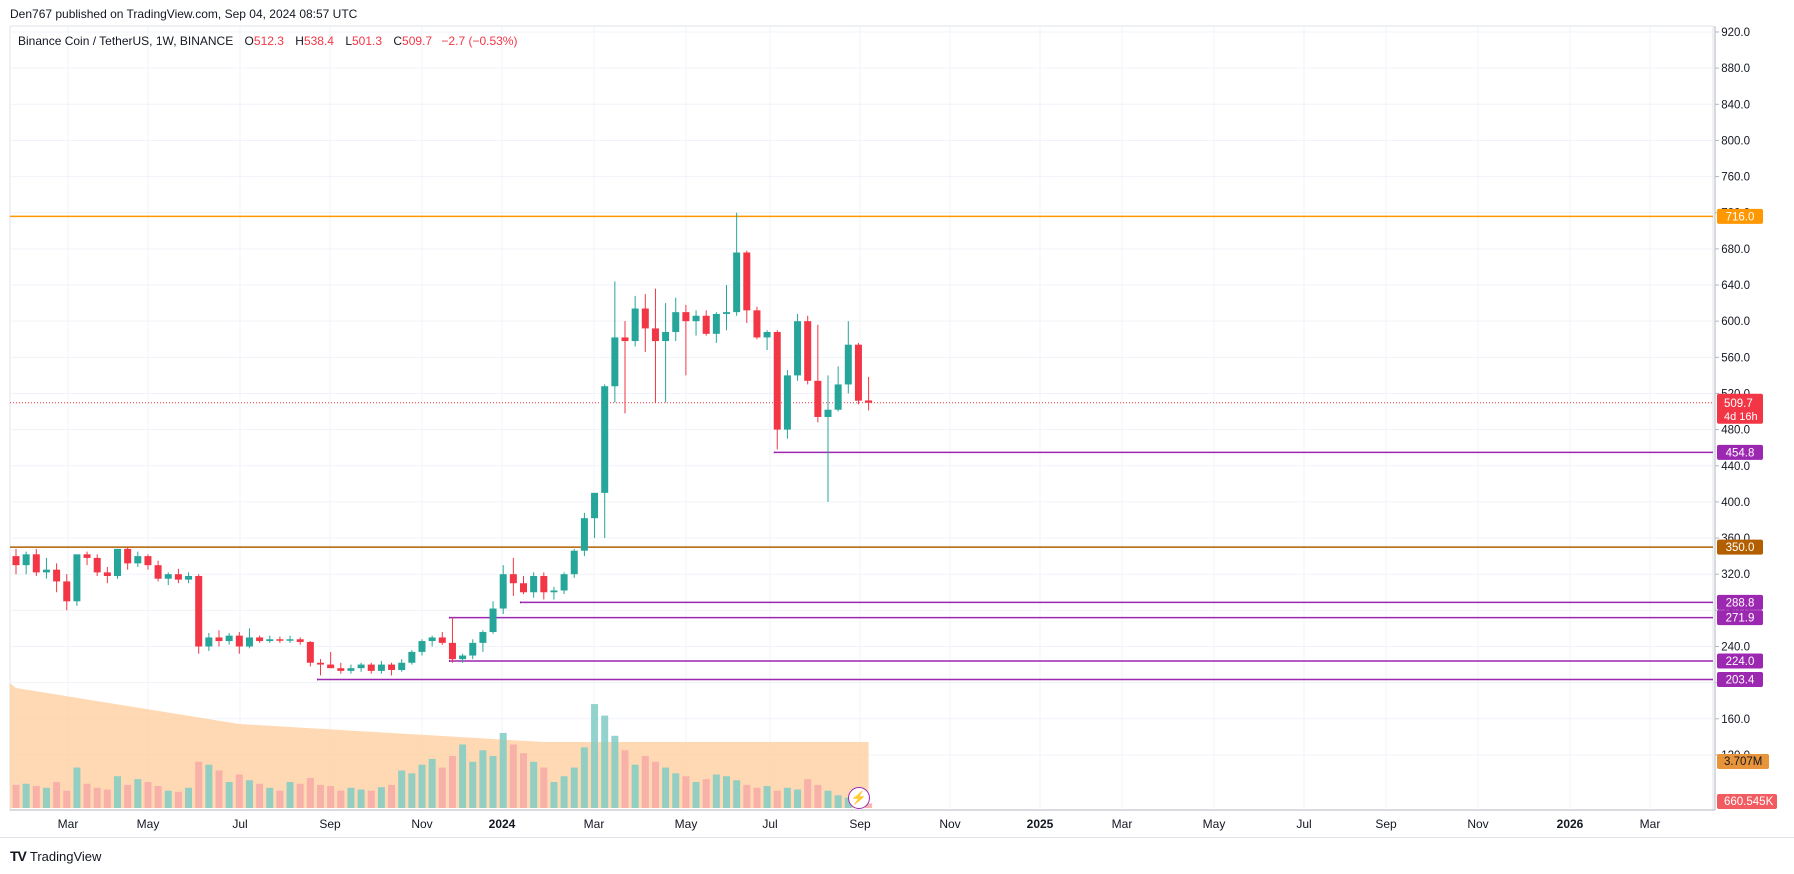 This screenshot has width=1794, height=874. Describe the element at coordinates (1740, 453) in the screenshot. I see `level-tag: 454.8` at that location.